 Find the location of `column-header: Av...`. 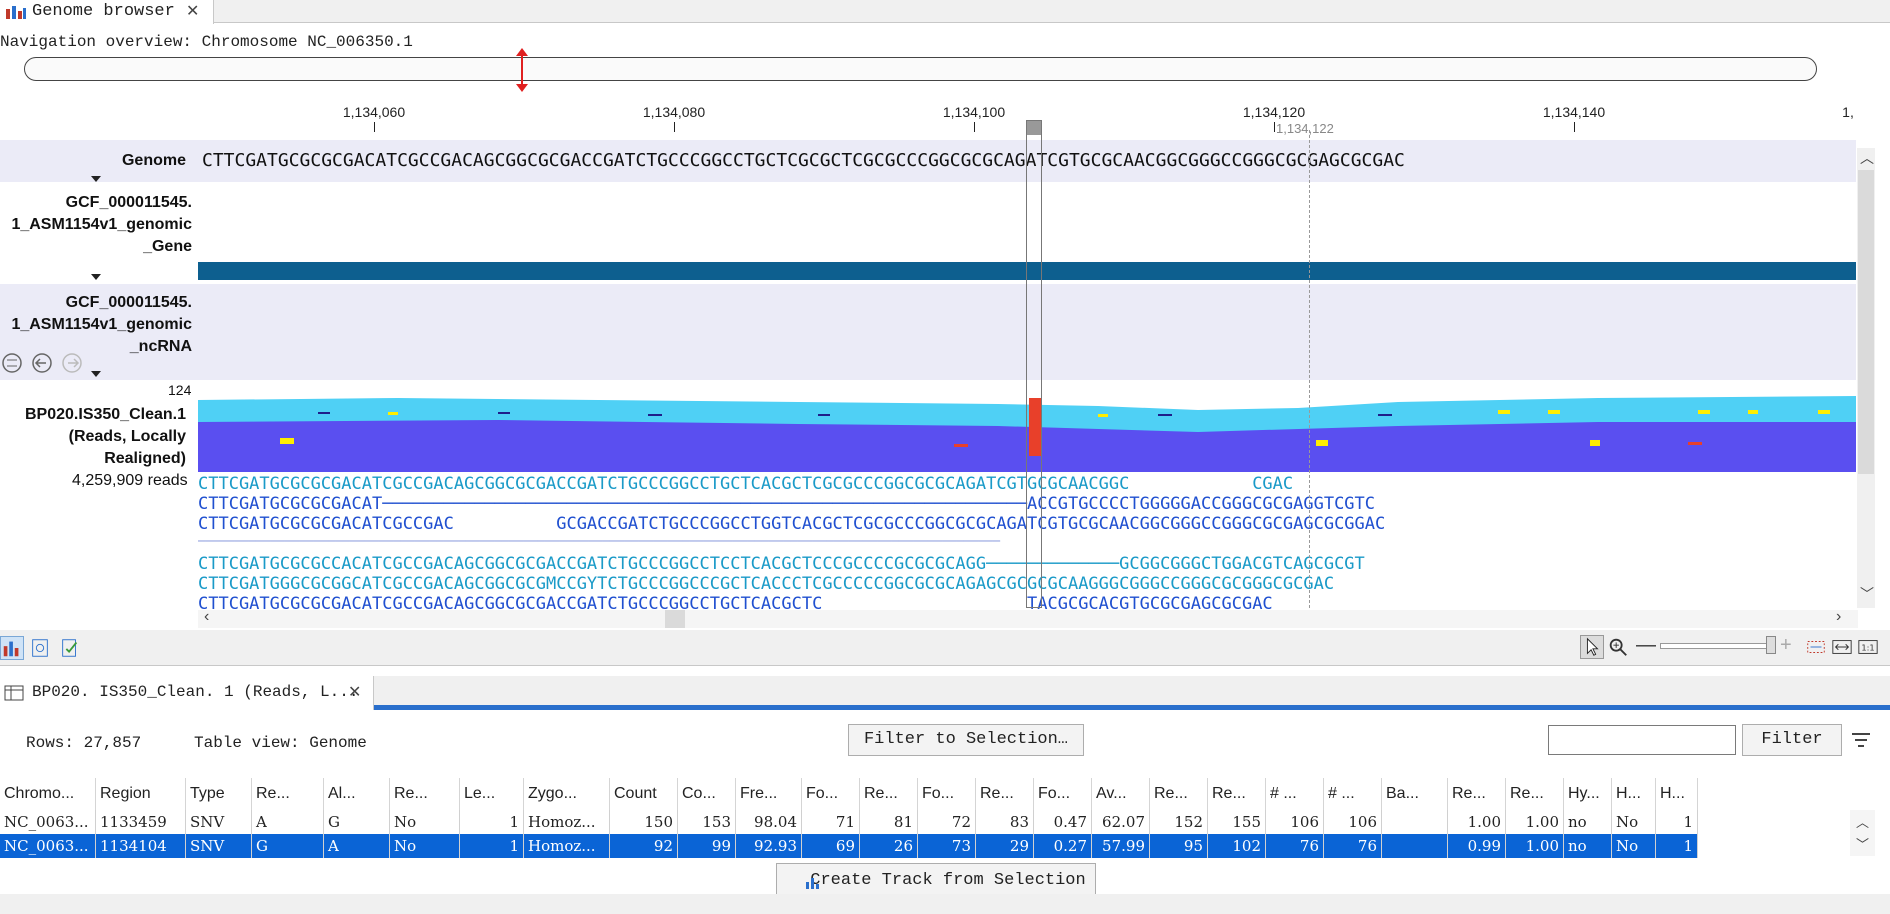

column-header: Av... is located at coordinates (1121, 794).